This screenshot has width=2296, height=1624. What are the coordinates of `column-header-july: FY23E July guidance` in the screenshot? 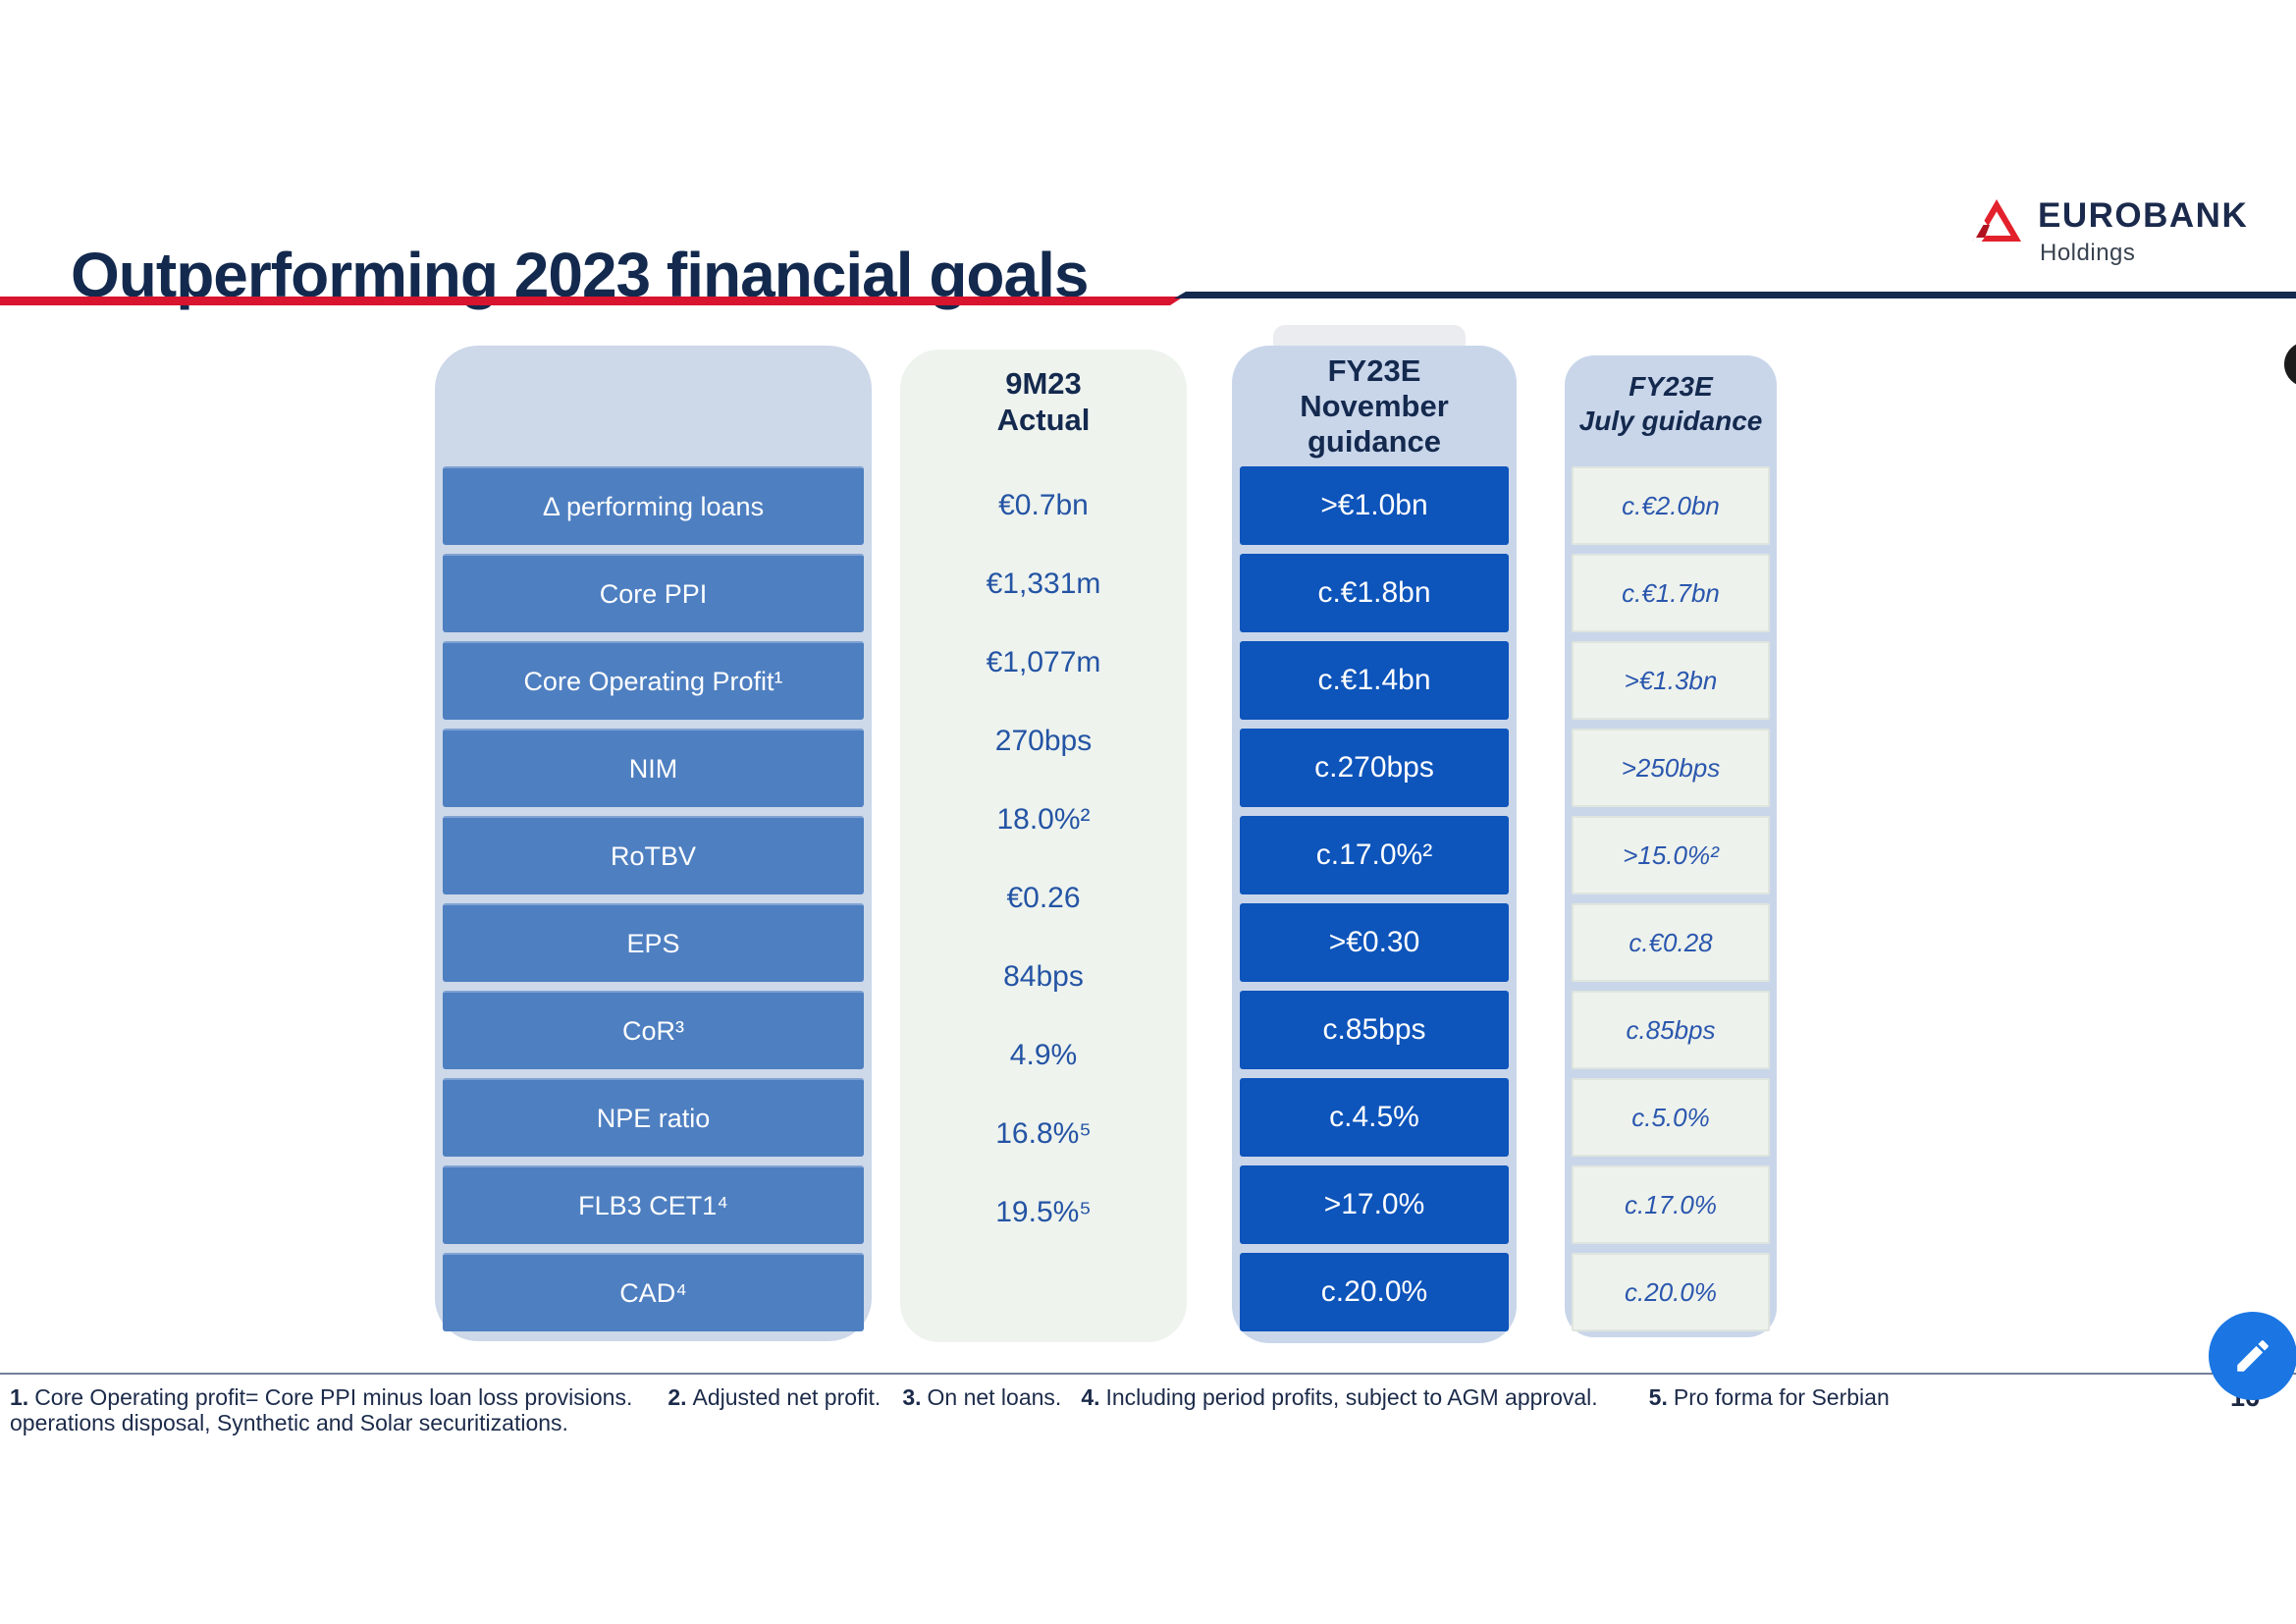 It's located at (1671, 417).